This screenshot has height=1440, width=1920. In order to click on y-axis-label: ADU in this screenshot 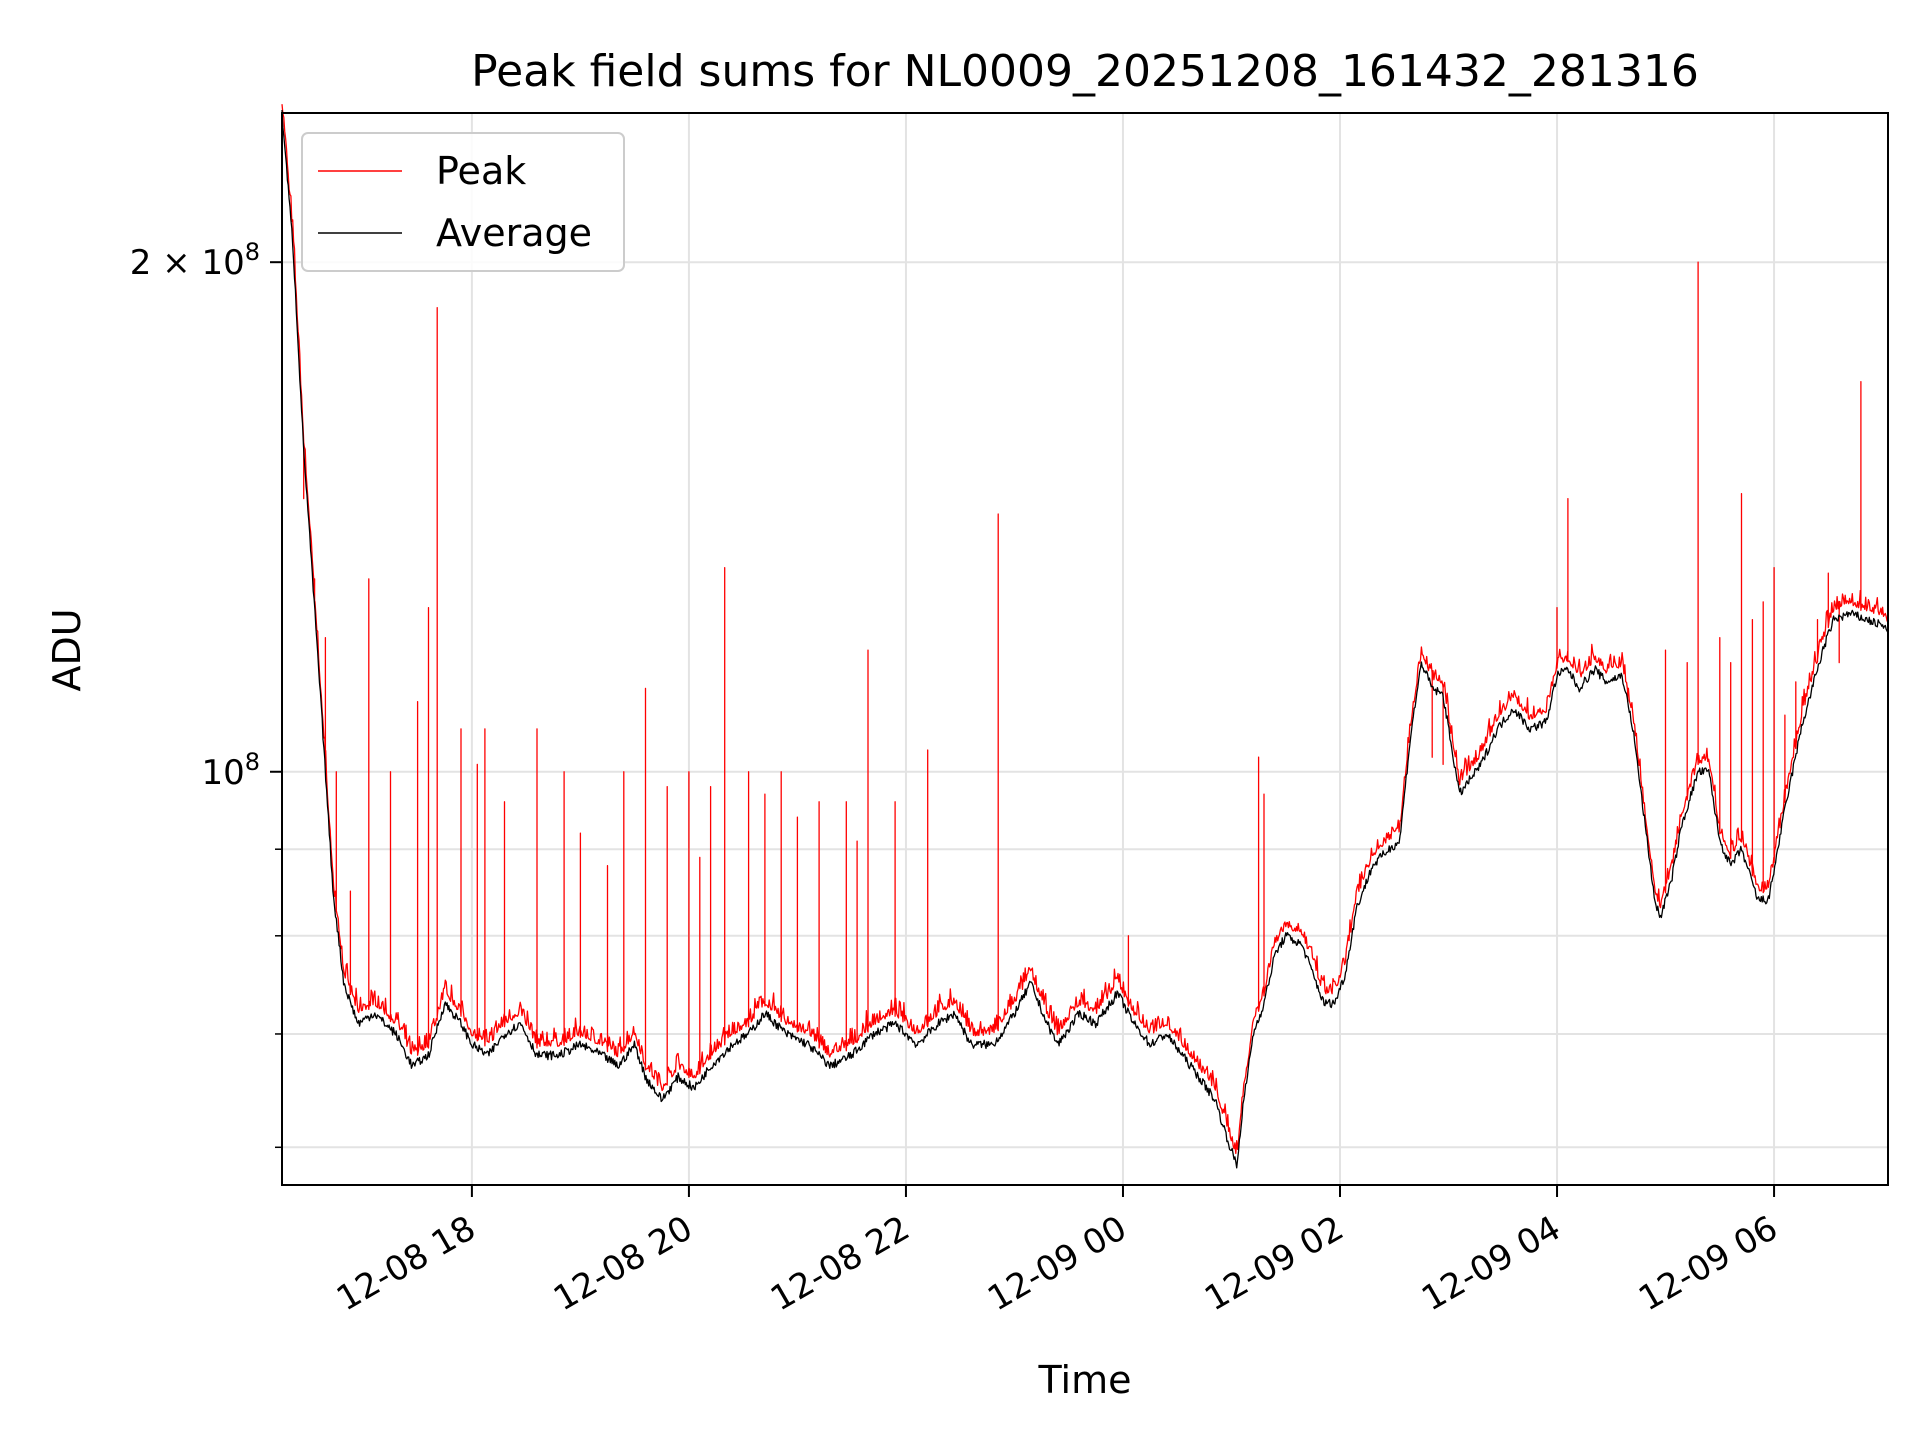, I will do `click(67, 649)`.